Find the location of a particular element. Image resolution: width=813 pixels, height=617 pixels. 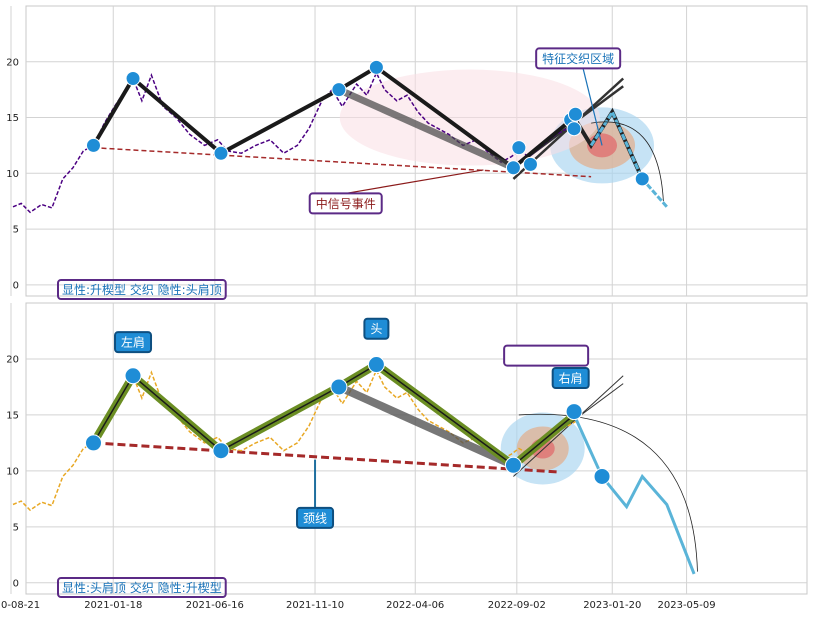

panel-caption: 显性:升楔型 交织 隐性:头肩顶 is located at coordinates (142, 289).